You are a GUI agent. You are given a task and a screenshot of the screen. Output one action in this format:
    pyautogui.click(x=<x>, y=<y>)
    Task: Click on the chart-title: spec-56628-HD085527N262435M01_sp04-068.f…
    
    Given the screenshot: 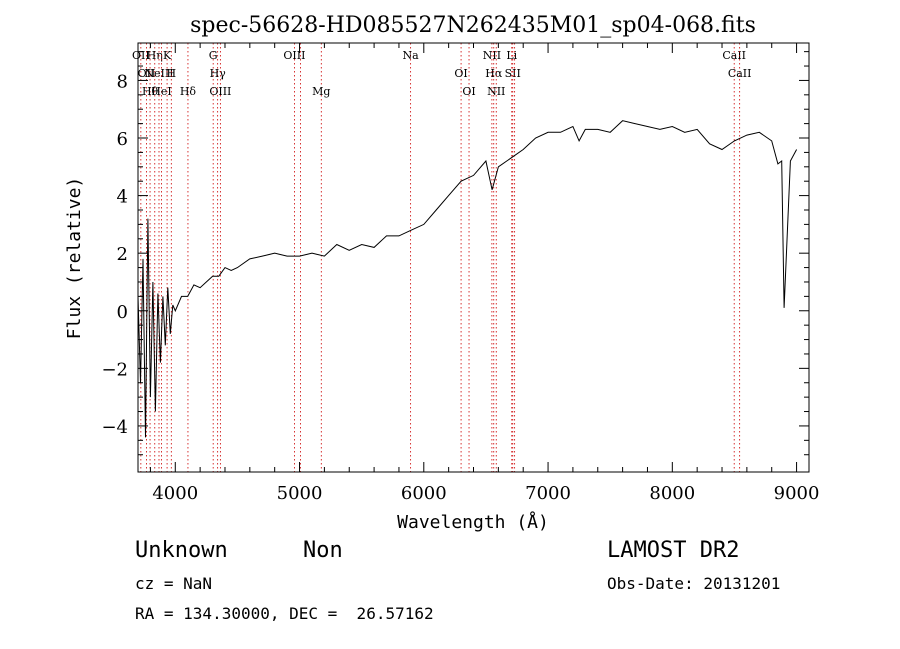 What is the action you would take?
    pyautogui.click(x=473, y=25)
    